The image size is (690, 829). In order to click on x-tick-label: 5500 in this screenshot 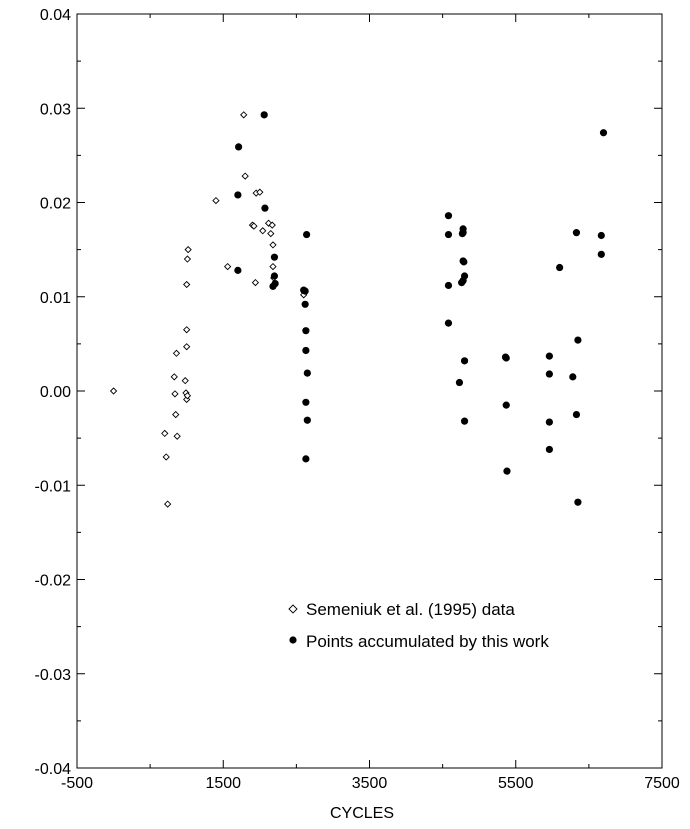, I will do `click(516, 783)`.